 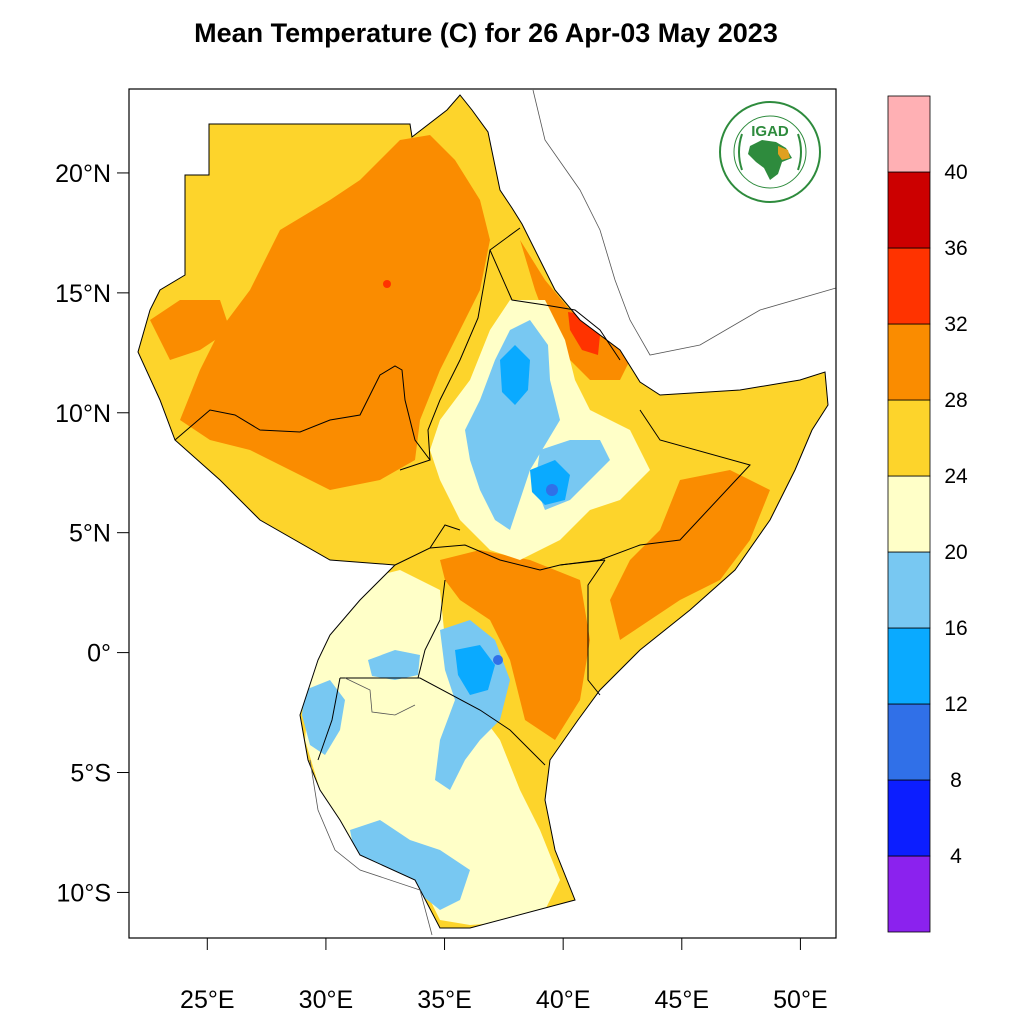 I want to click on temp-zone-8-12-bale, so click(x=552, y=490).